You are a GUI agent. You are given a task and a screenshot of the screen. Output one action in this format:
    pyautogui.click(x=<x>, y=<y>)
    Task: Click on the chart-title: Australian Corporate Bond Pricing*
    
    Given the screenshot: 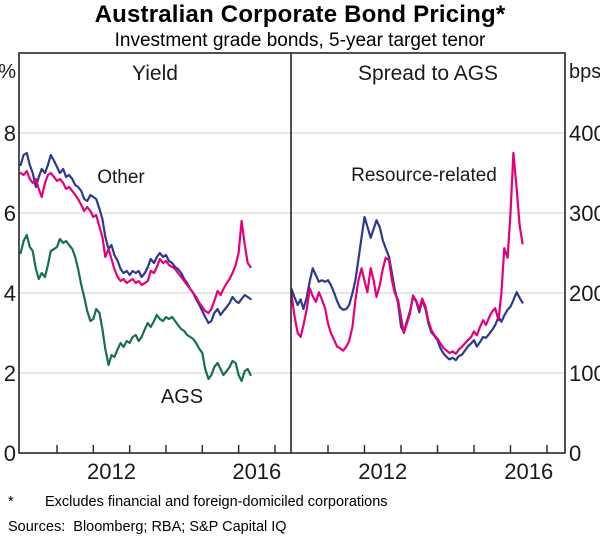 What is the action you would take?
    pyautogui.click(x=300, y=14)
    